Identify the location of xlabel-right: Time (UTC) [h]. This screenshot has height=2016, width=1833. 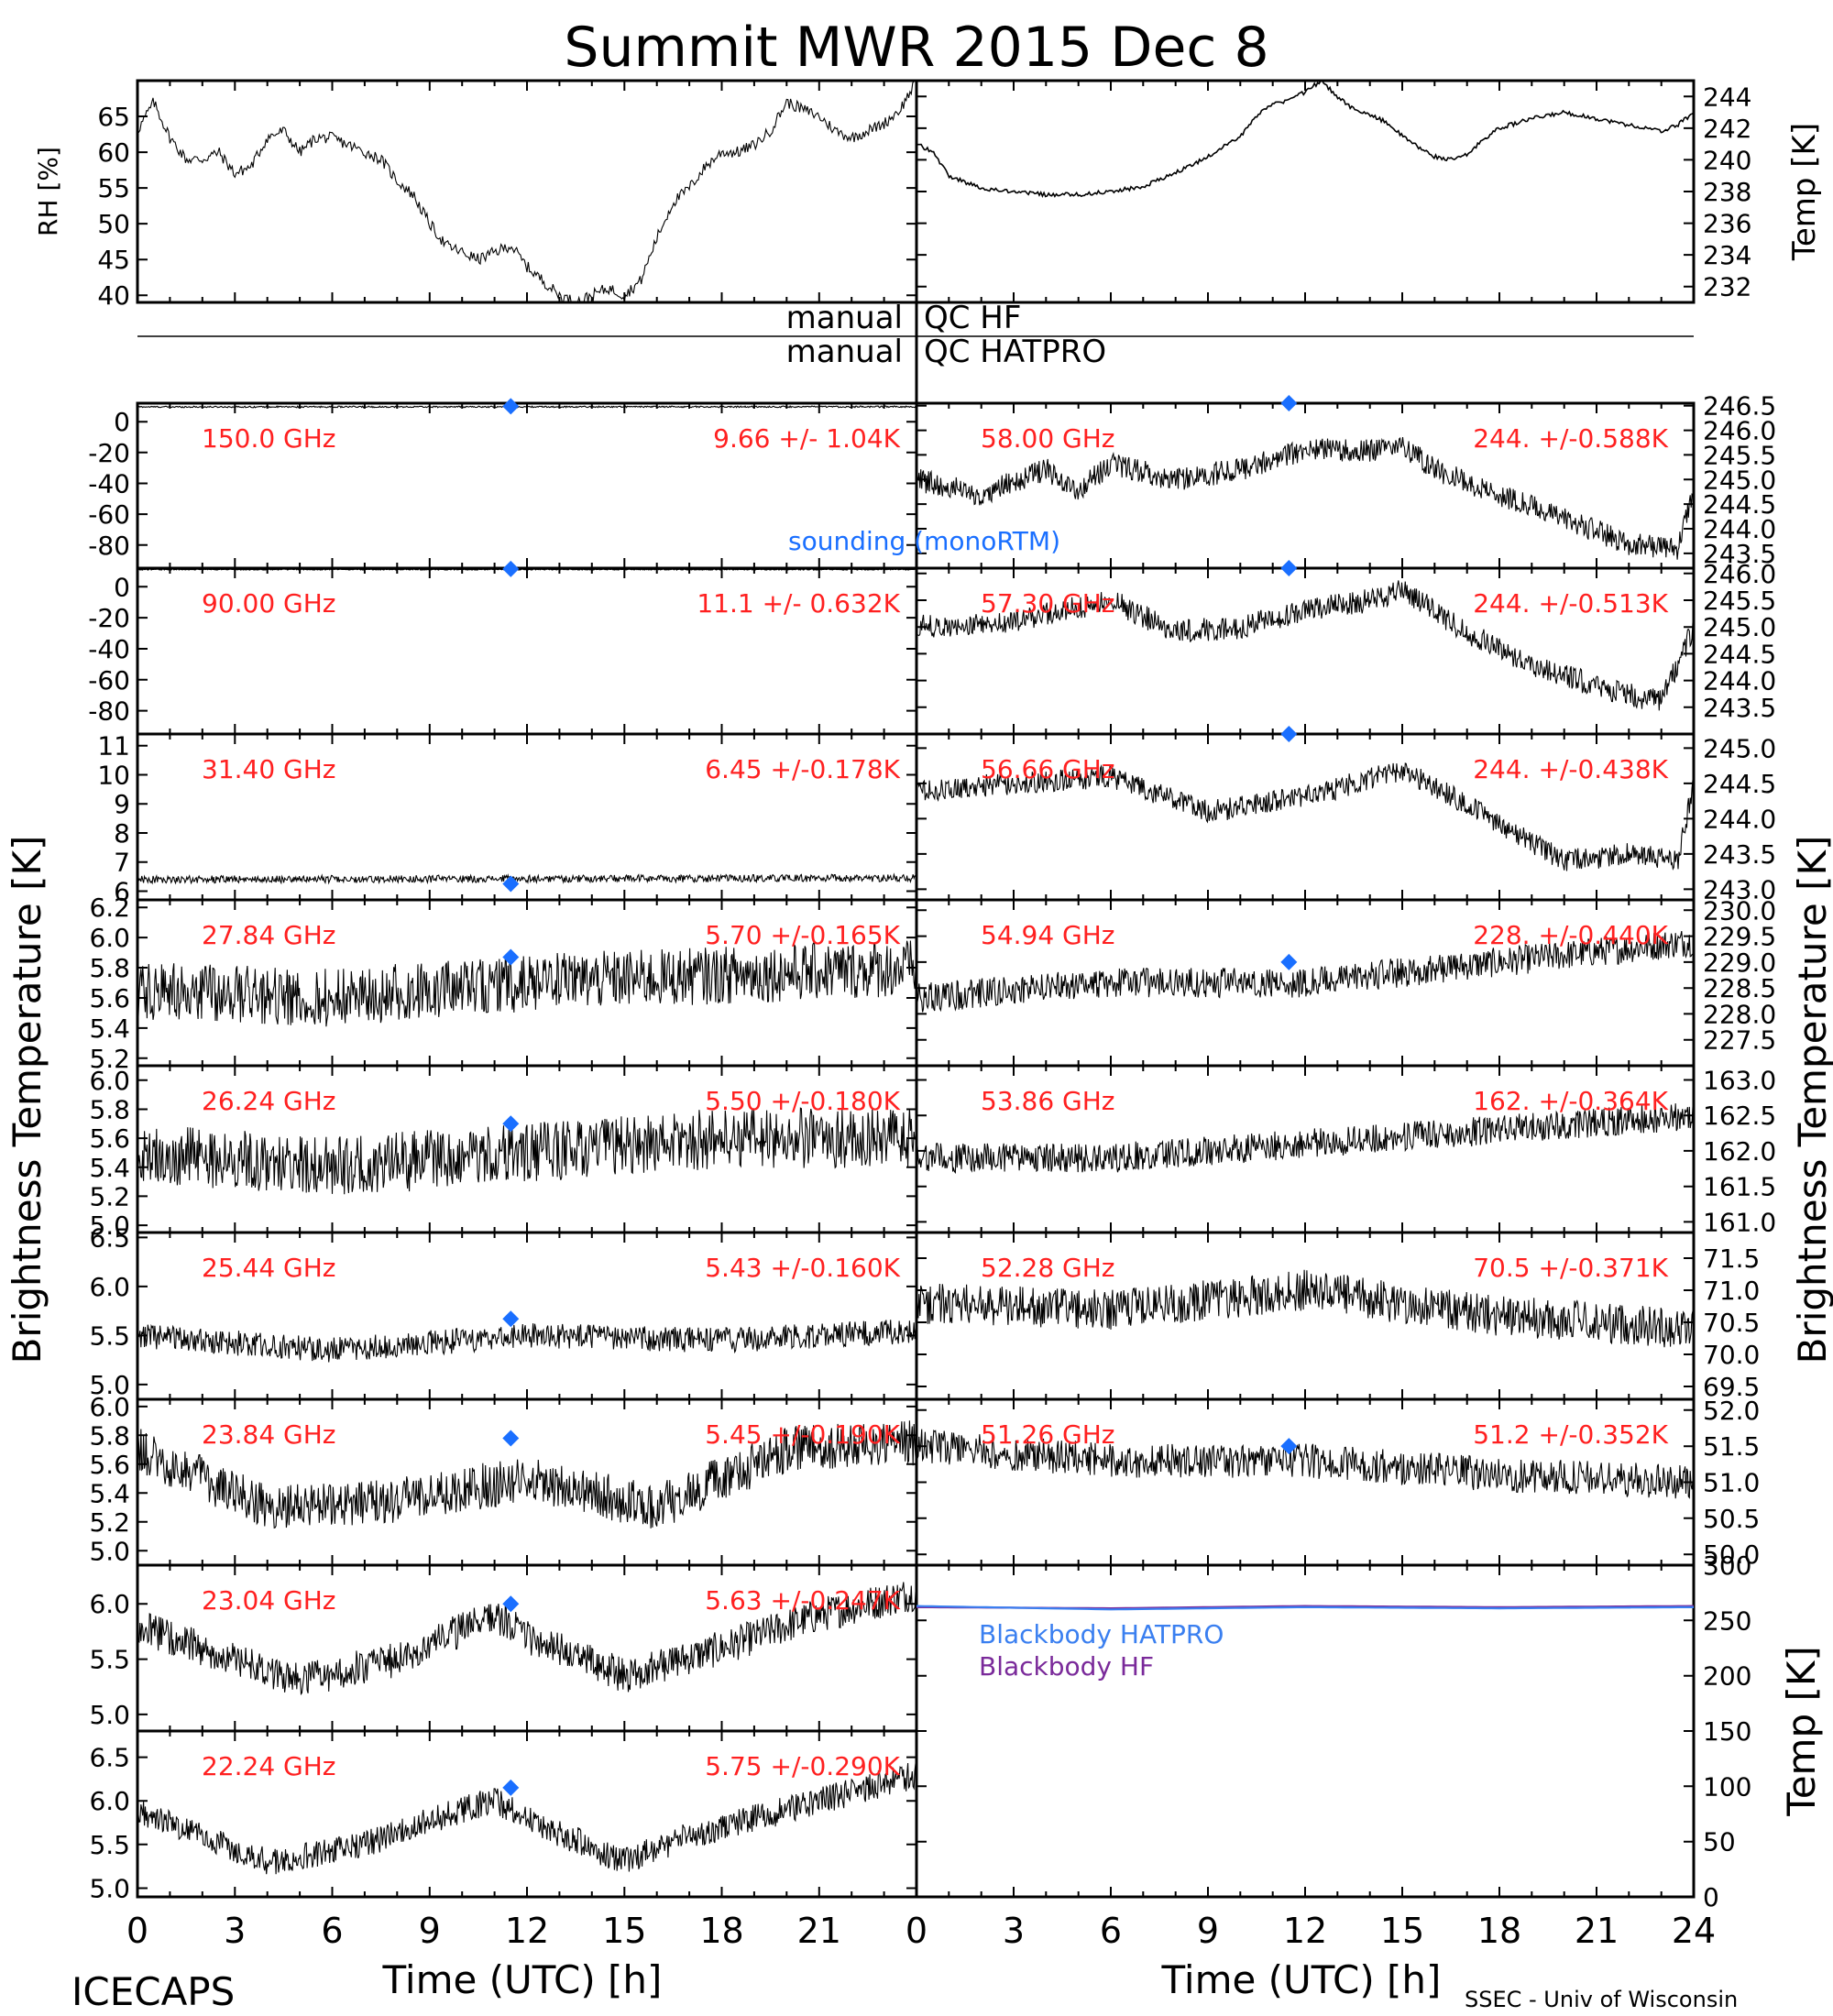
(1301, 1979).